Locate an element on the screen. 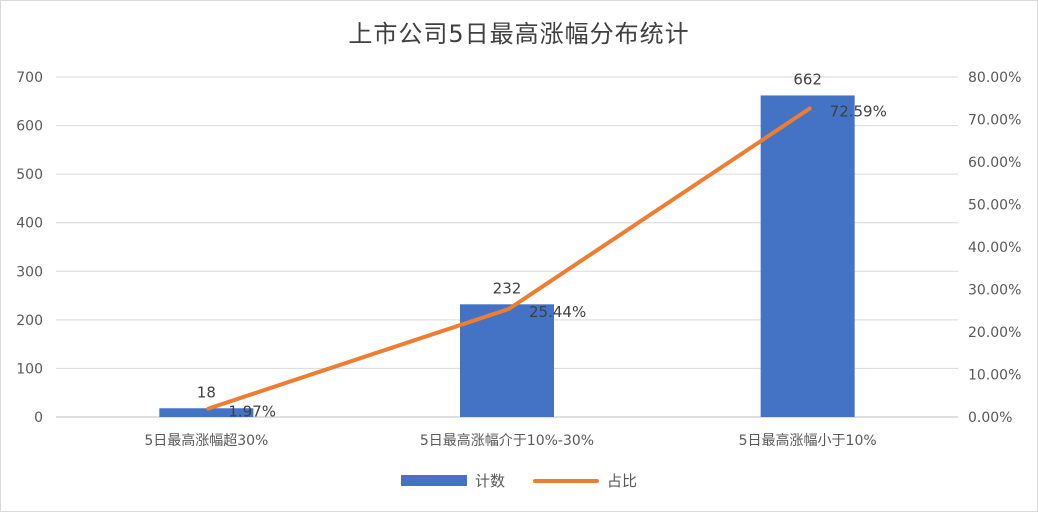 This screenshot has width=1038, height=512. left-tick-label: 100 is located at coordinates (29, 369).